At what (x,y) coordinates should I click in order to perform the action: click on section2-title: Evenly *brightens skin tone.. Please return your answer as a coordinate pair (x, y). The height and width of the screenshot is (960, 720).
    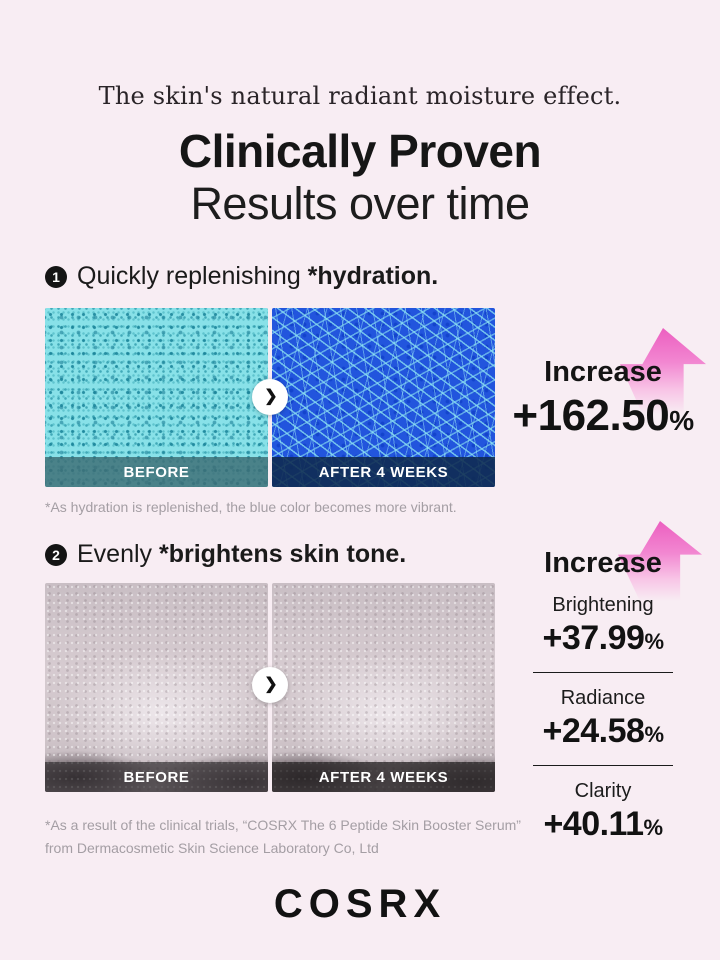
    Looking at the image, I should click on (241, 554).